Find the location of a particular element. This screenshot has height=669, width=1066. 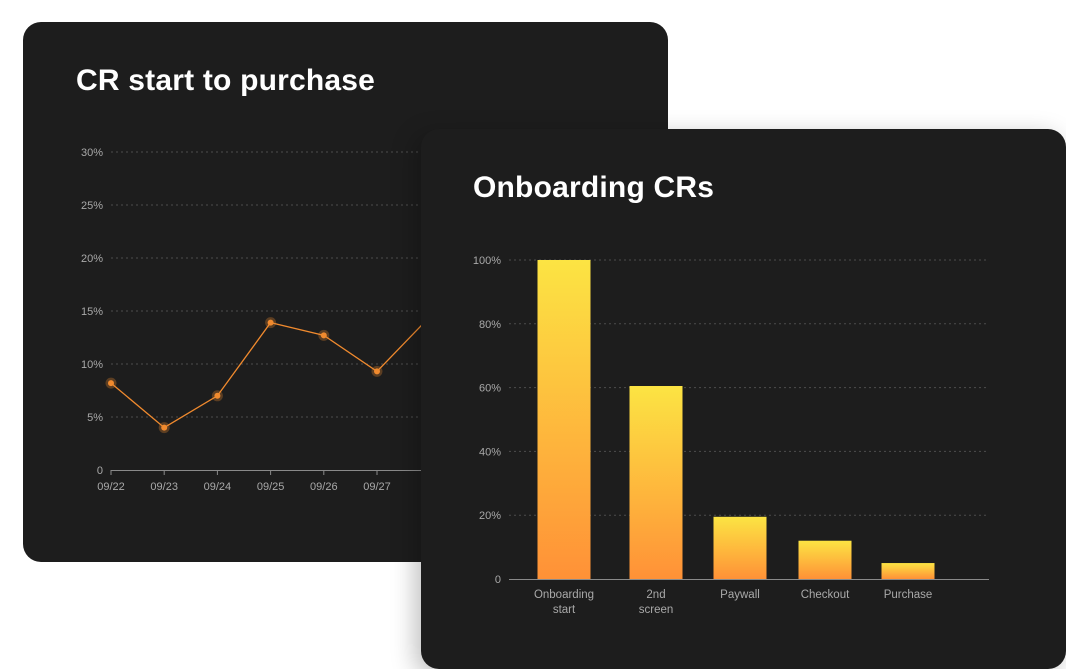

x-tick-label: 09/22 is located at coordinates (111, 487).